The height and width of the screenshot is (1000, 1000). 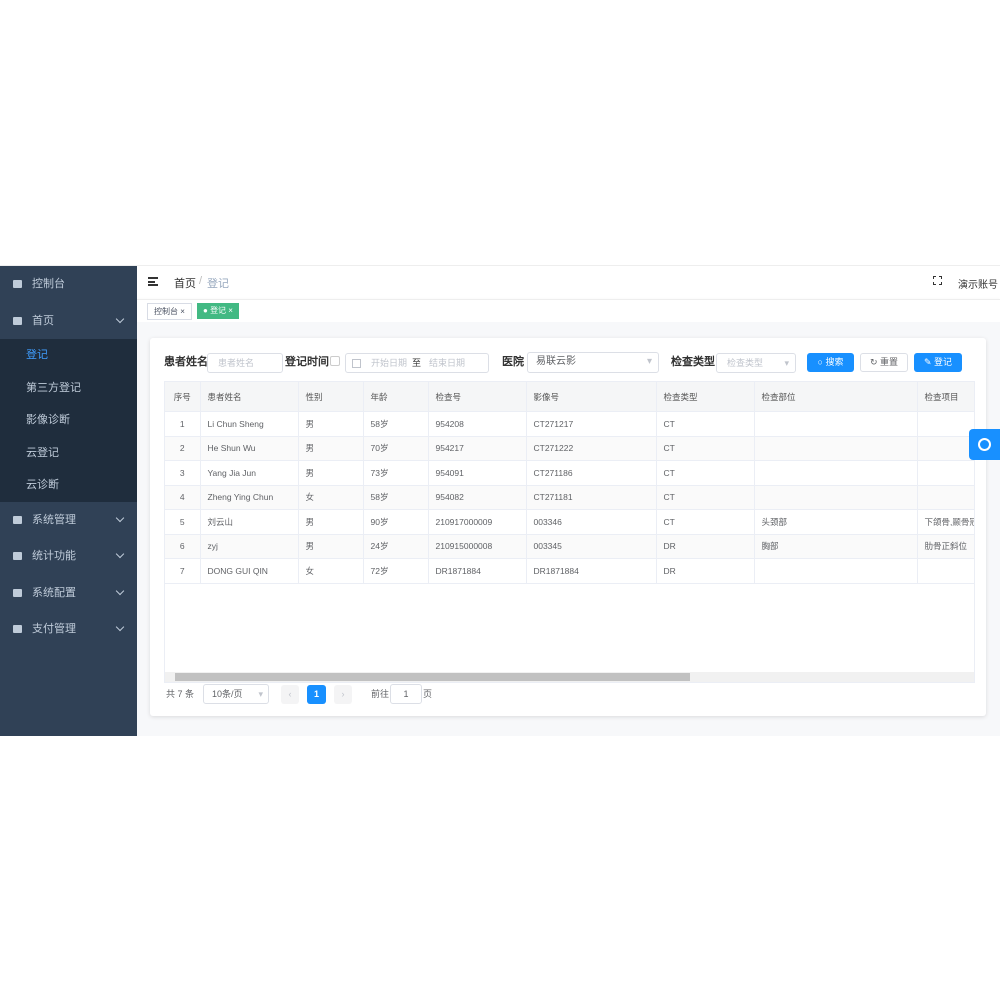 What do you see at coordinates (830, 362) in the screenshot?
I see `search-button: ○ 搜索` at bounding box center [830, 362].